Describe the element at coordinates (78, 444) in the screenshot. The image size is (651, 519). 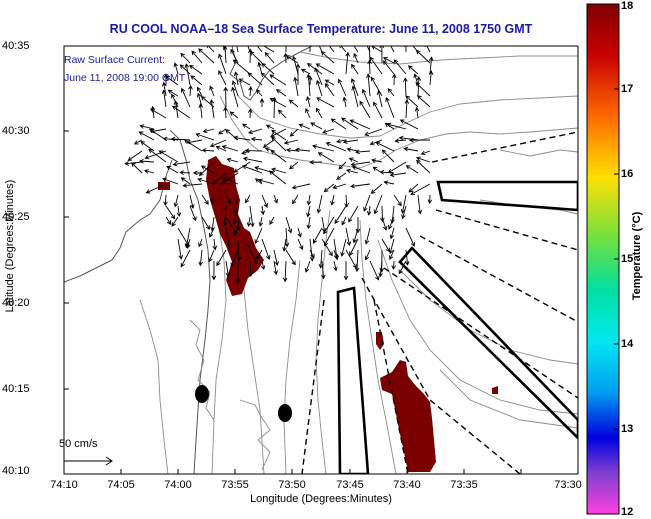
I see `scale-label: 50 cm/s` at that location.